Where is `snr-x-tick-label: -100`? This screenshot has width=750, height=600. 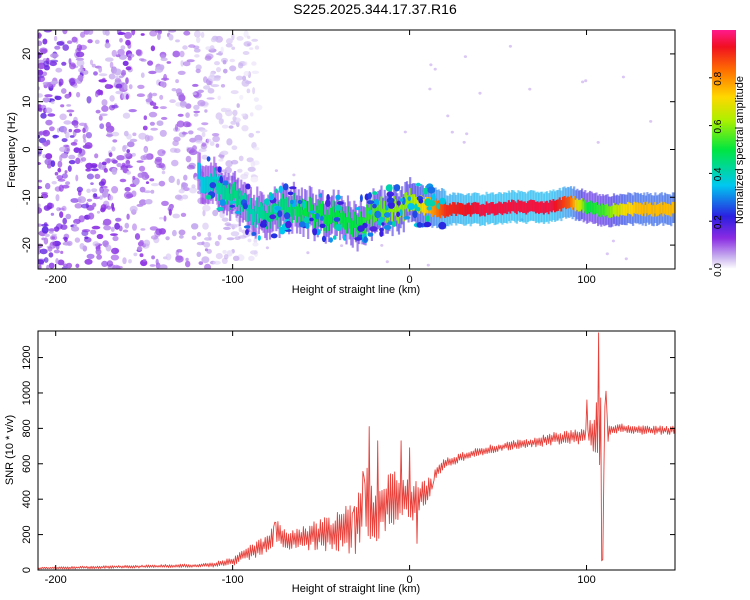 snr-x-tick-label: -100 is located at coordinates (233, 580).